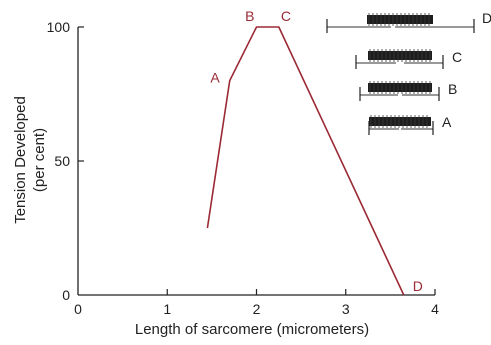 The height and width of the screenshot is (345, 491). What do you see at coordinates (418, 286) in the screenshot?
I see `point-label-d: D` at bounding box center [418, 286].